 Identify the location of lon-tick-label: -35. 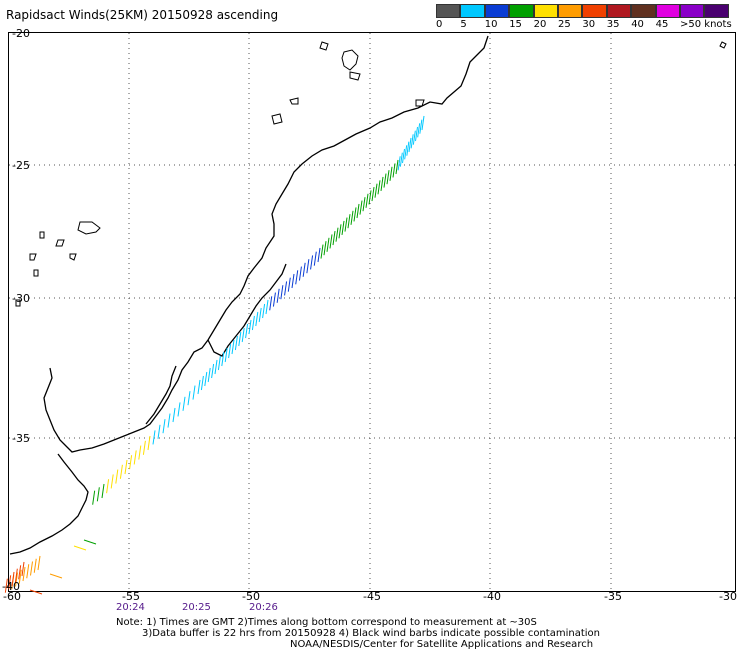
(613, 596).